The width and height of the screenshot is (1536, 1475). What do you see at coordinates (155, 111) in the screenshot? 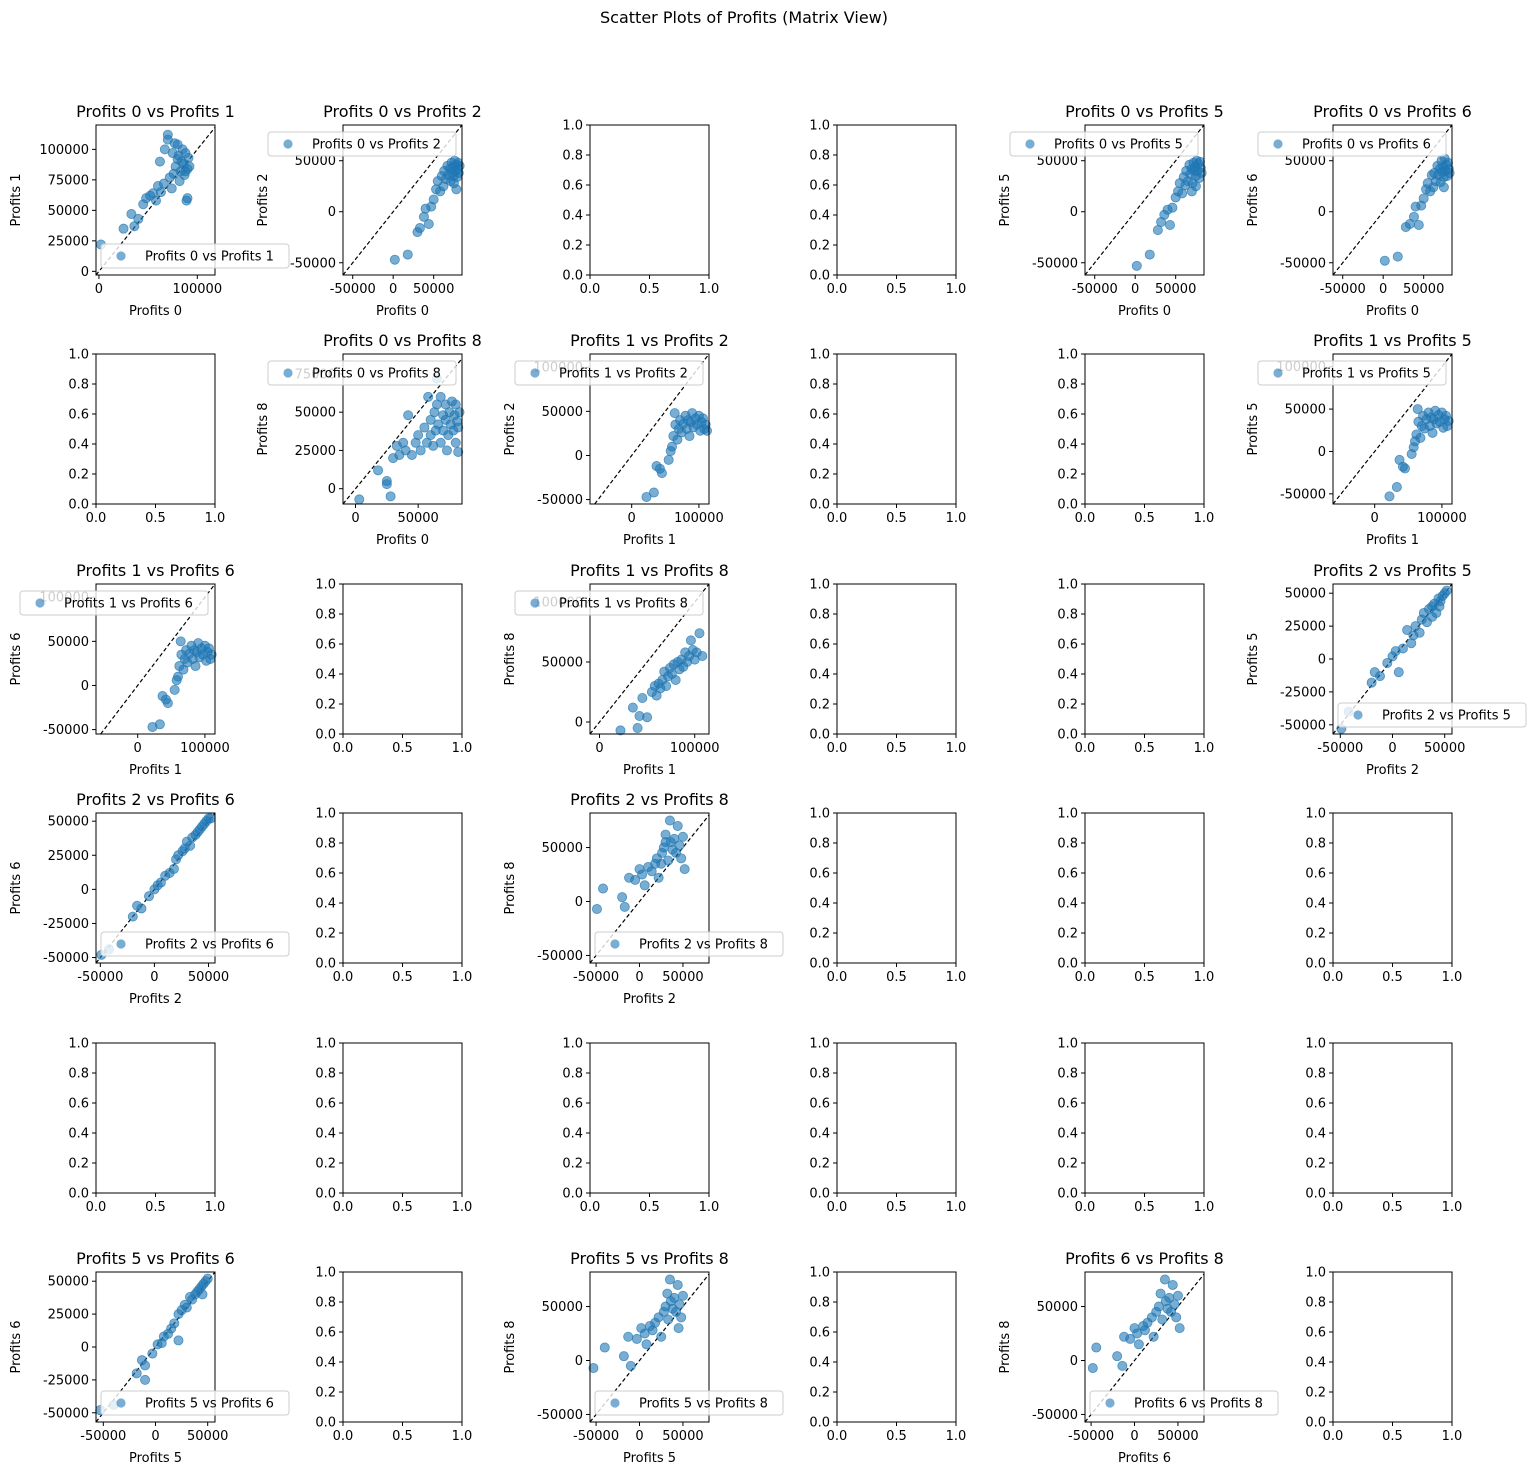
I see `subplot-title: Profits 0 vs Profits 1` at bounding box center [155, 111].